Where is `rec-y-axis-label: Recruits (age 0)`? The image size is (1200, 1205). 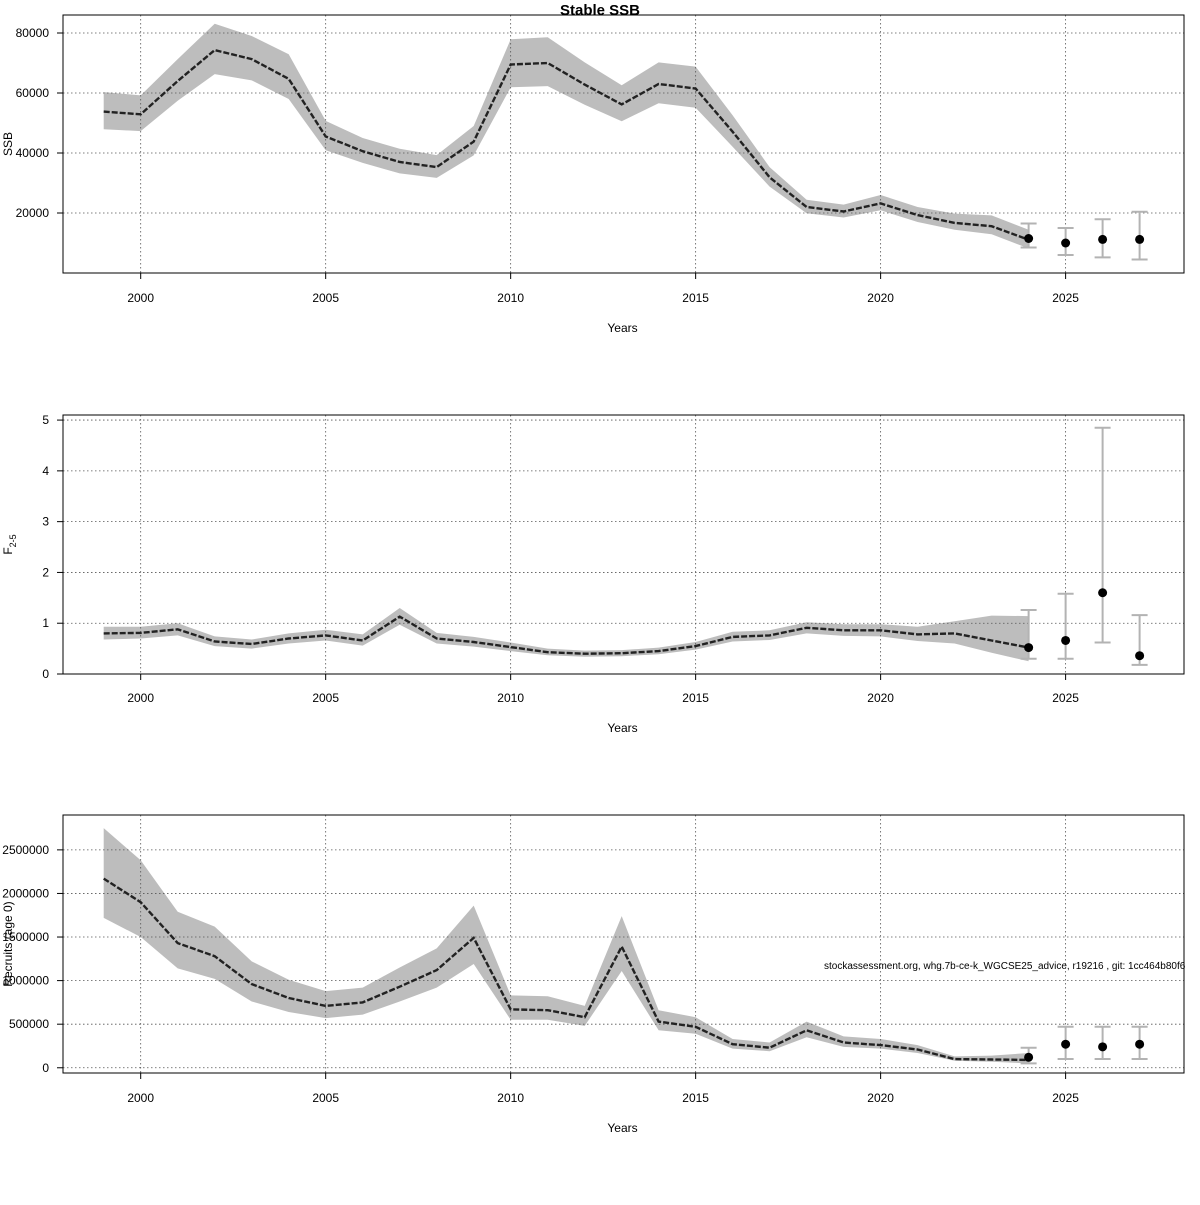
rec-y-axis-label: Recruits (age 0) is located at coordinates (8, 943).